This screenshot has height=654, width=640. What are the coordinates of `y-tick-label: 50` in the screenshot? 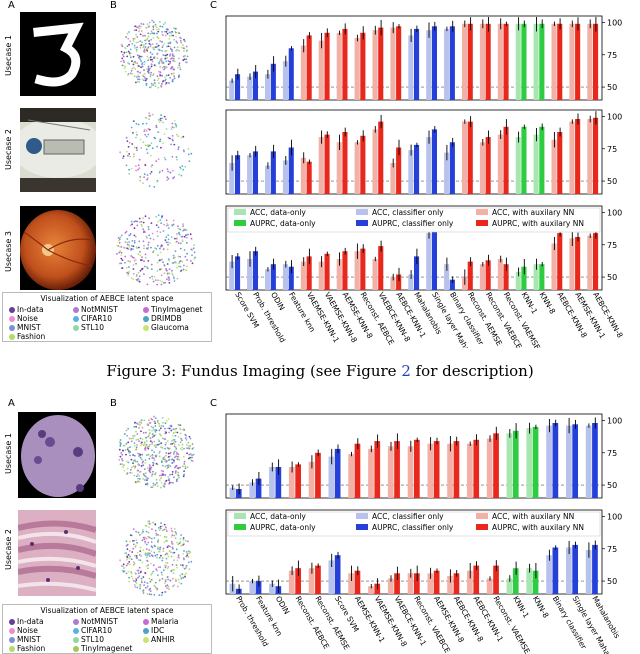 It's located at (612, 181).